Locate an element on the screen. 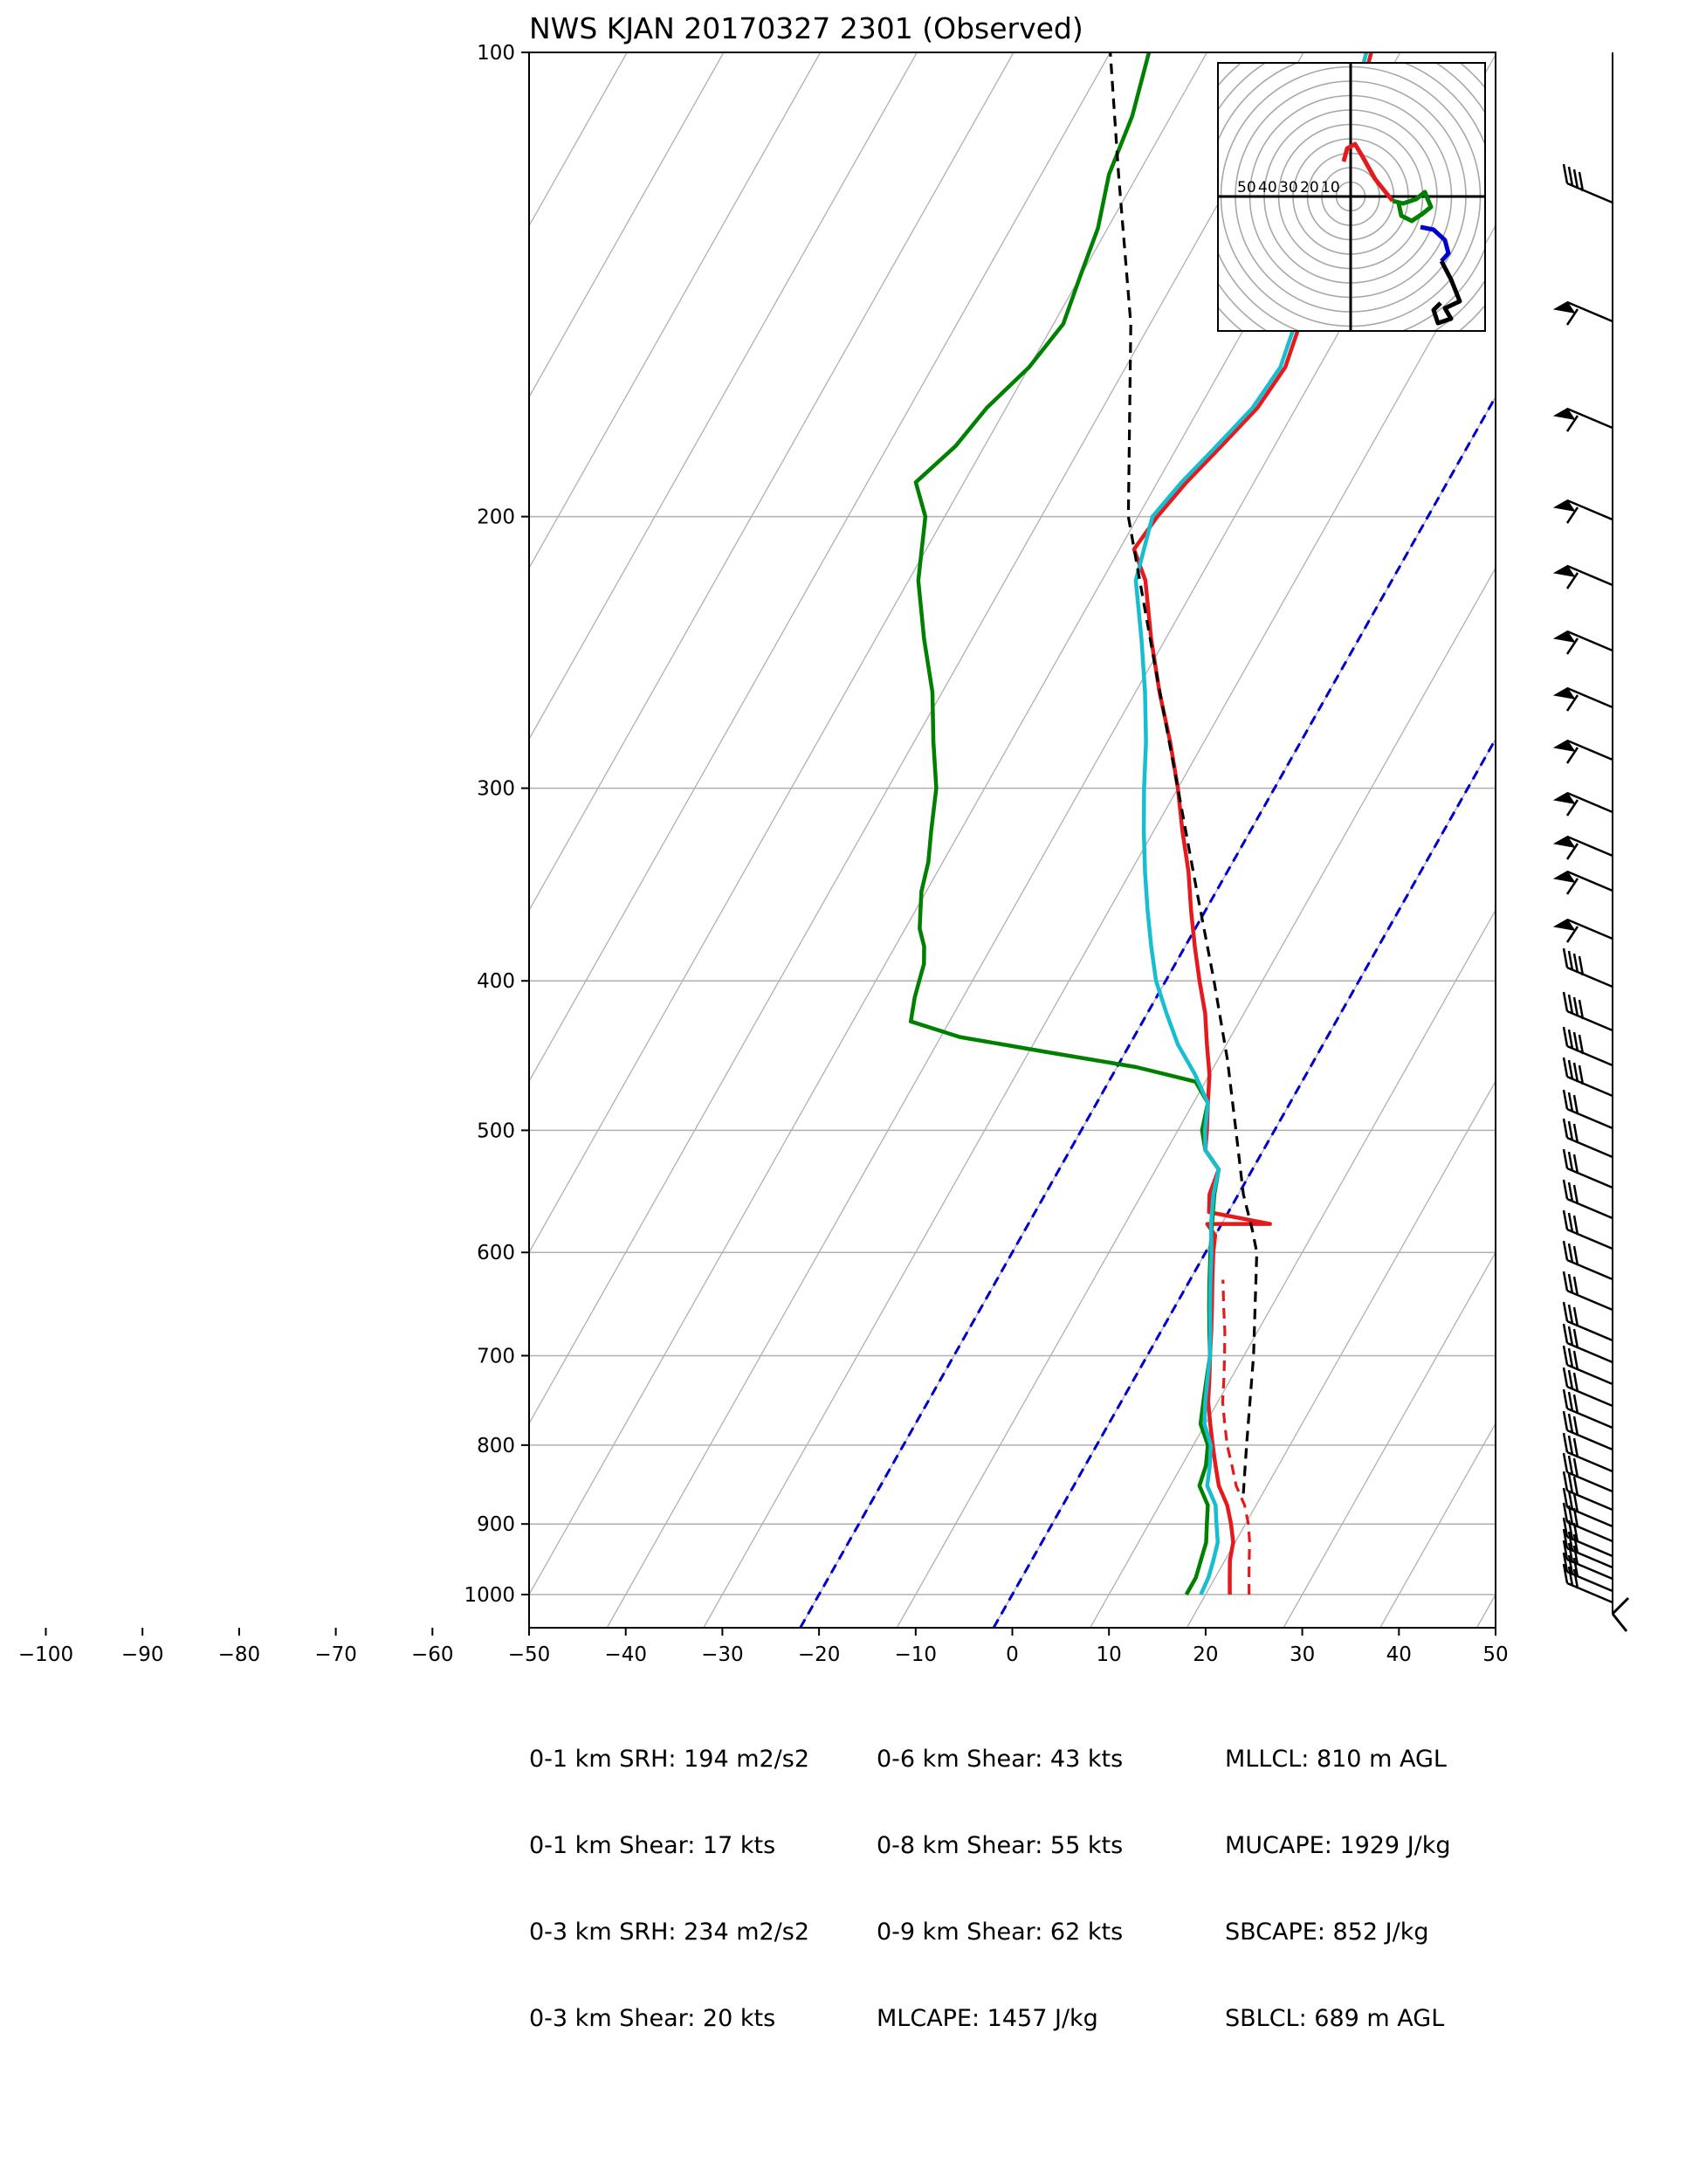 The image size is (1699, 2184). y-tick-label: 500 is located at coordinates (496, 1131).